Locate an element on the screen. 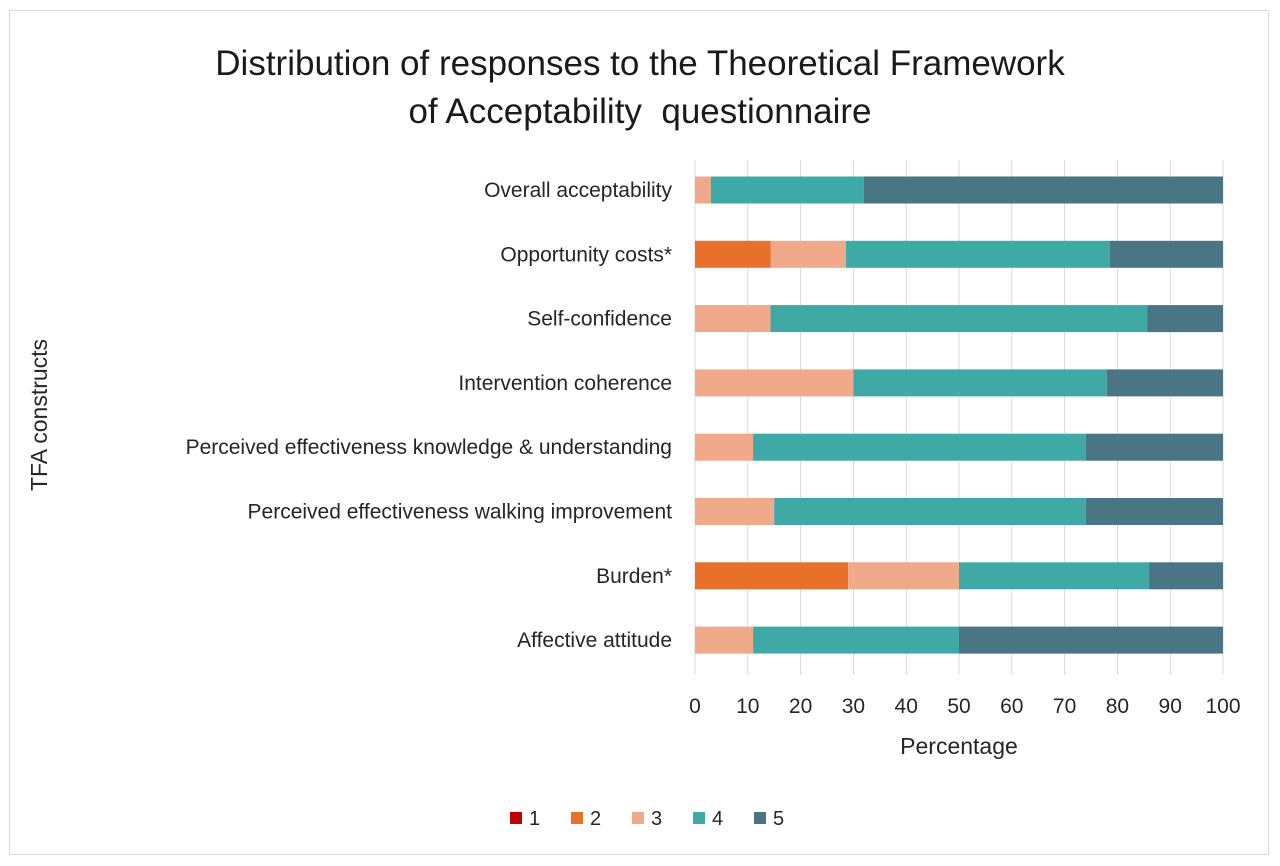  x-tick-label: 80 is located at coordinates (1117, 706).